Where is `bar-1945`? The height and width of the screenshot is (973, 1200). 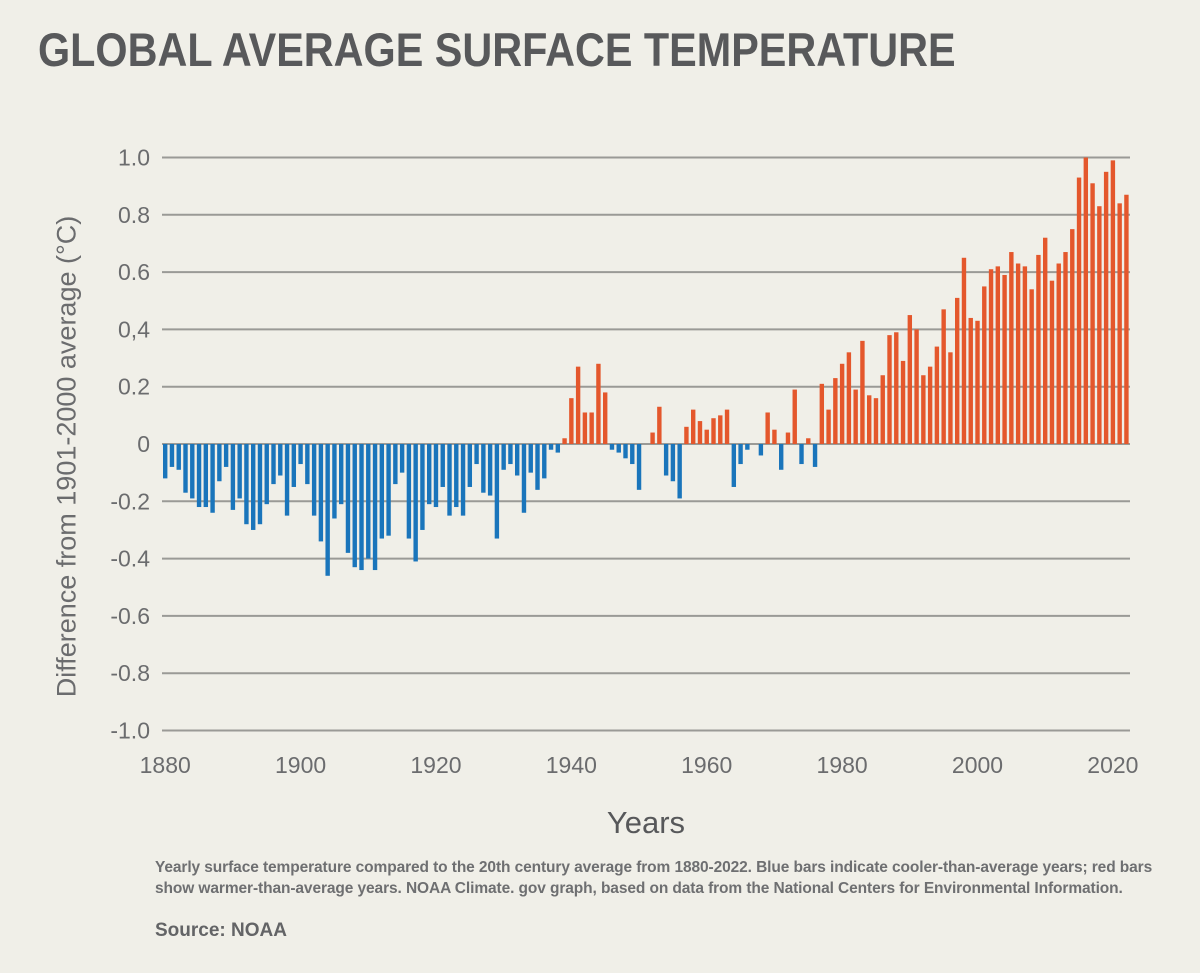 bar-1945 is located at coordinates (605, 418).